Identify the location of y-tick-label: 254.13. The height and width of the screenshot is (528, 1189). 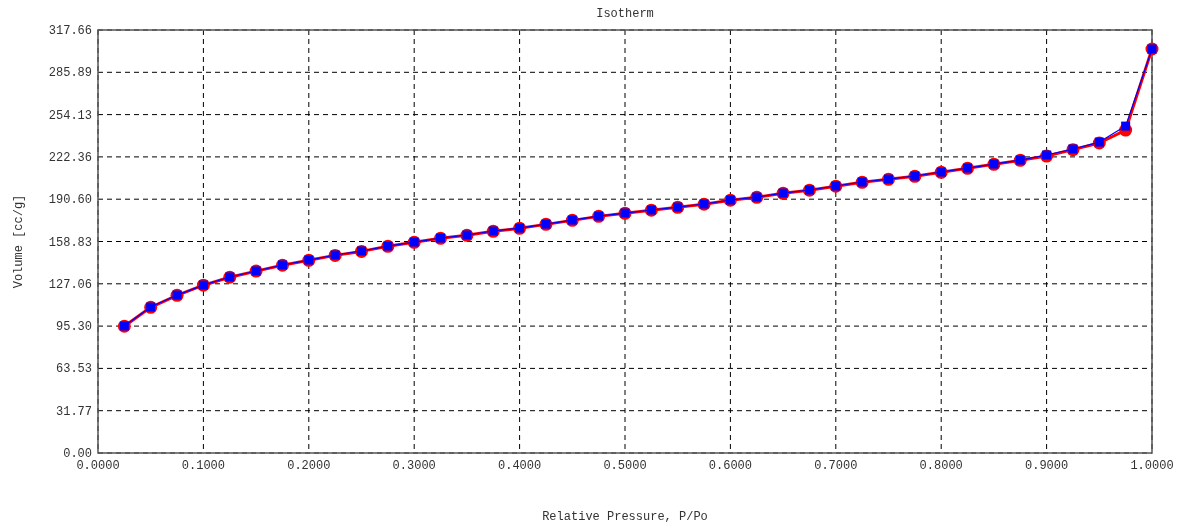
(70, 115).